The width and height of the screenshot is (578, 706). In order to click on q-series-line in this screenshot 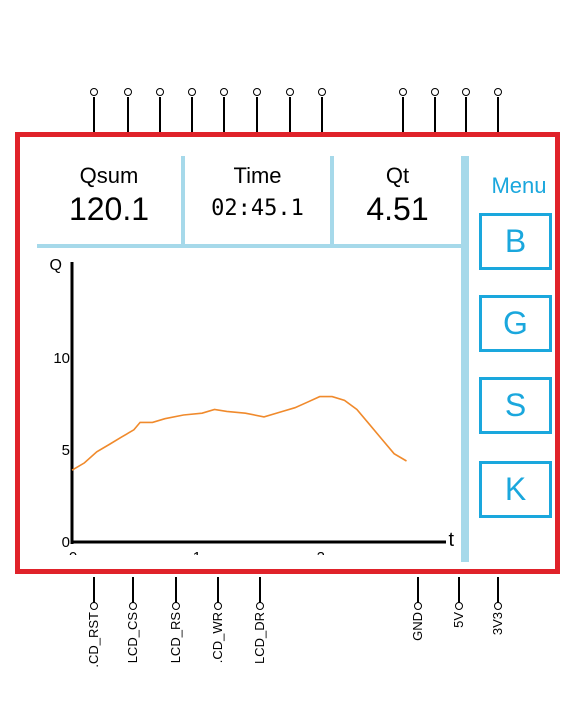, I will do `click(239, 433)`.